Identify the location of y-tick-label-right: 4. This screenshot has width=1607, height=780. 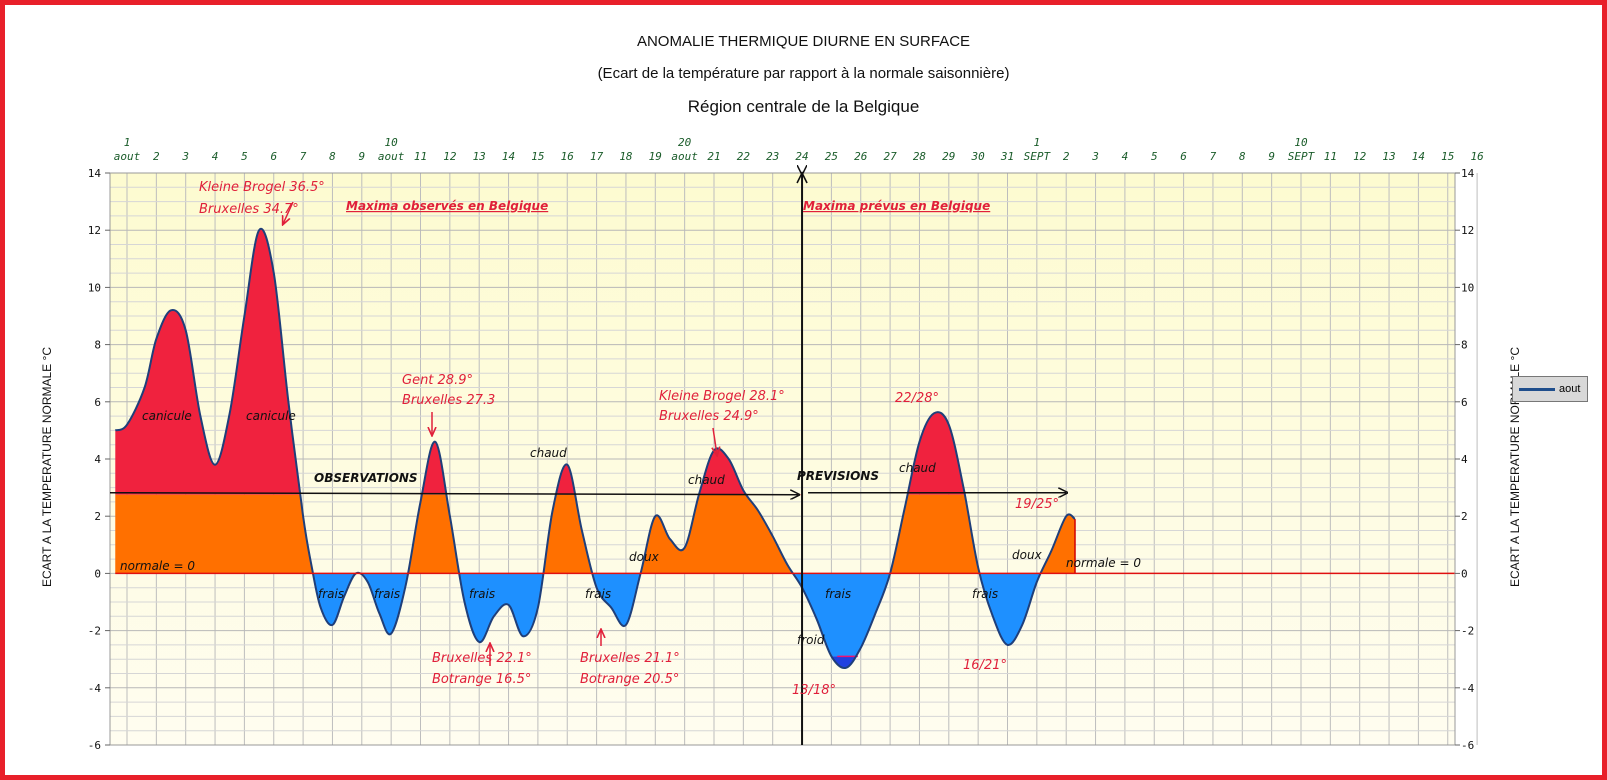
(1464, 459).